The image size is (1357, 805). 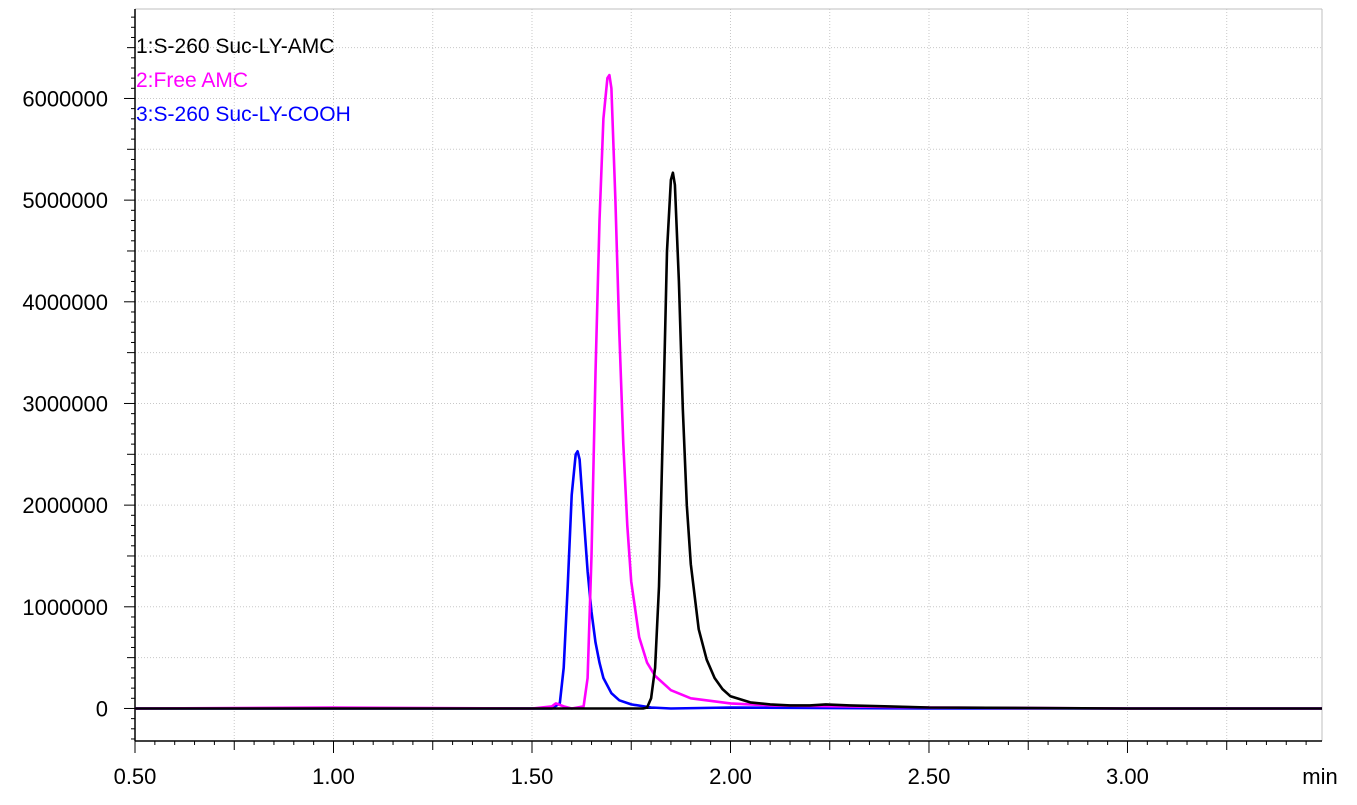 I want to click on y-tick-label: 5000000, so click(x=65, y=200).